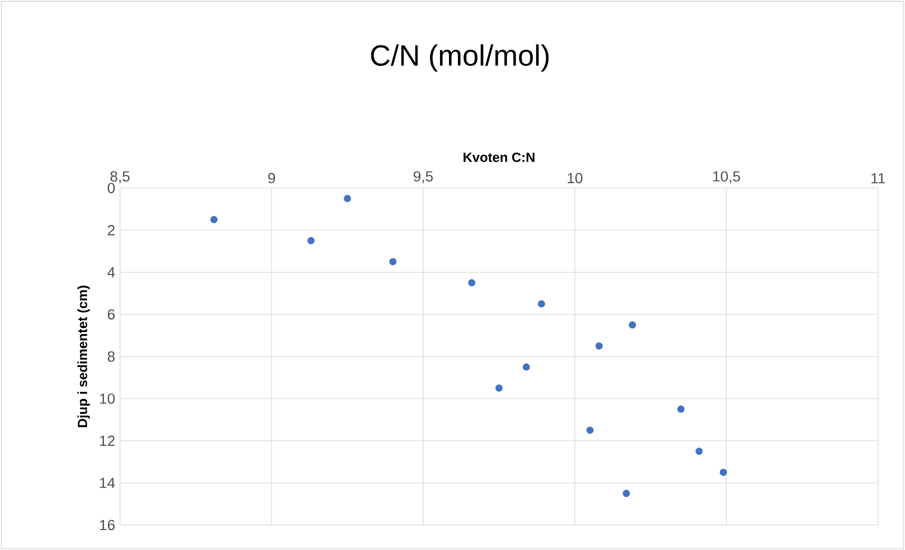  Describe the element at coordinates (107, 483) in the screenshot. I see `y-tick-label: 14` at that location.